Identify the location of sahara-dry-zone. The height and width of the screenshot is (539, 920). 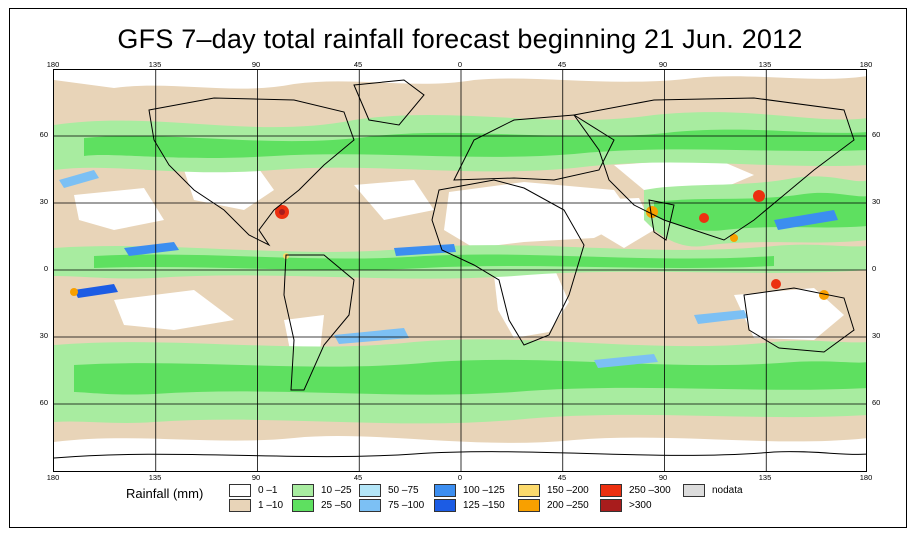
(539, 215).